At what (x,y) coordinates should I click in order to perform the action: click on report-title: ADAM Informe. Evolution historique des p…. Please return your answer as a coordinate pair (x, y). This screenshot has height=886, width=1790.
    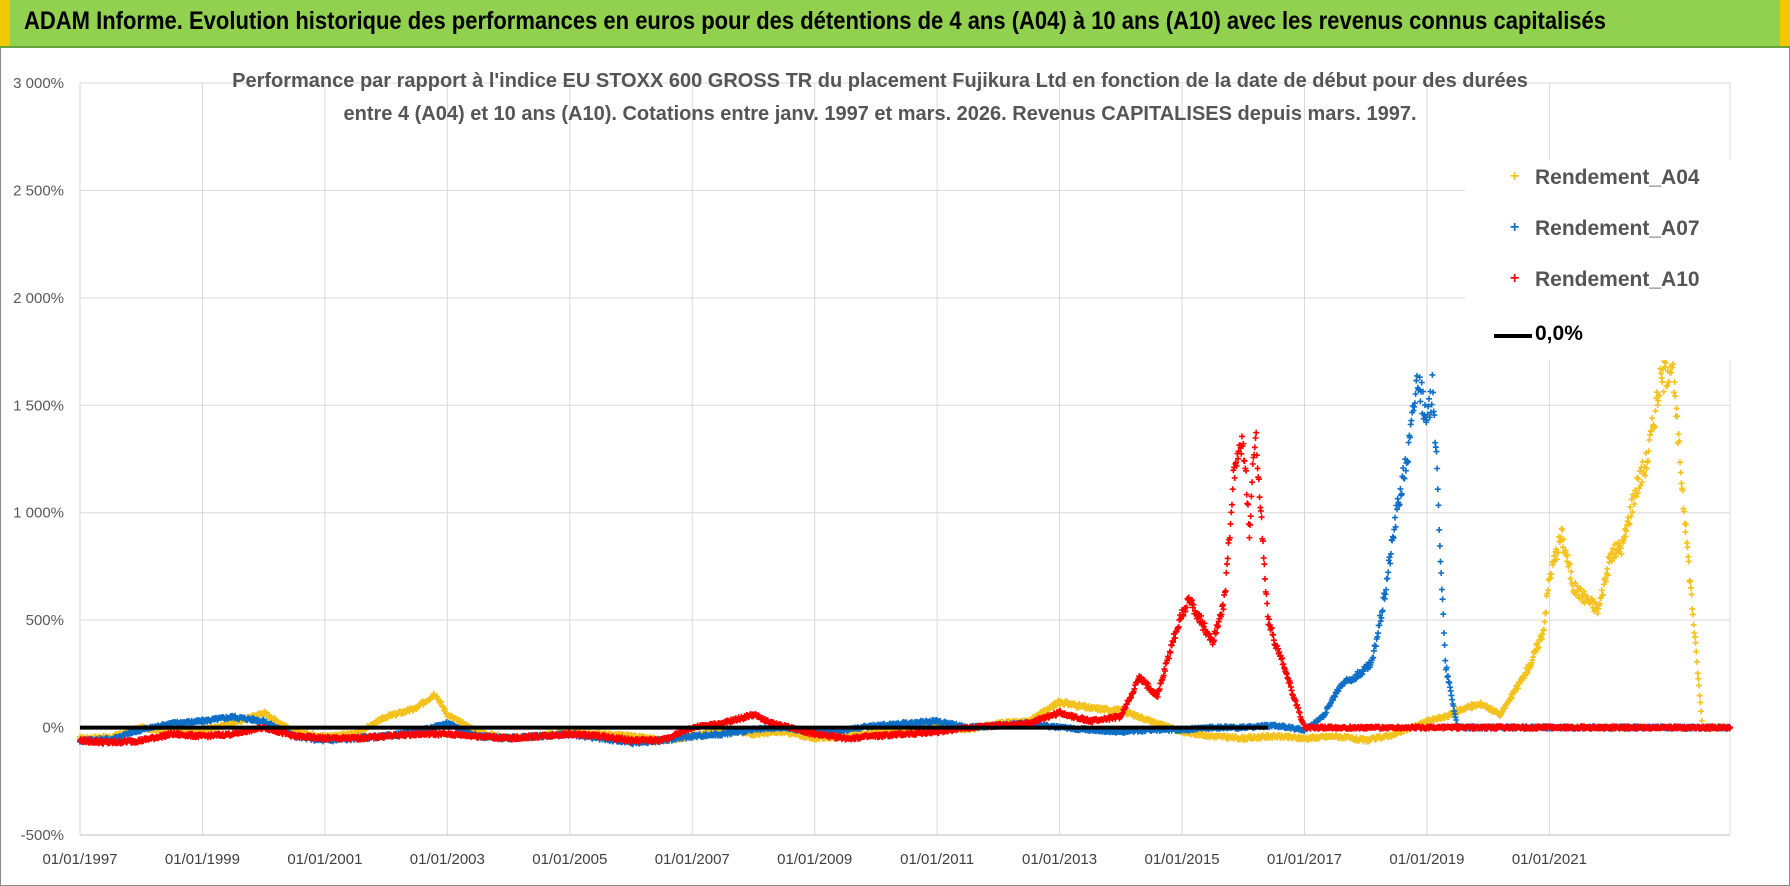
    Looking at the image, I should click on (815, 21).